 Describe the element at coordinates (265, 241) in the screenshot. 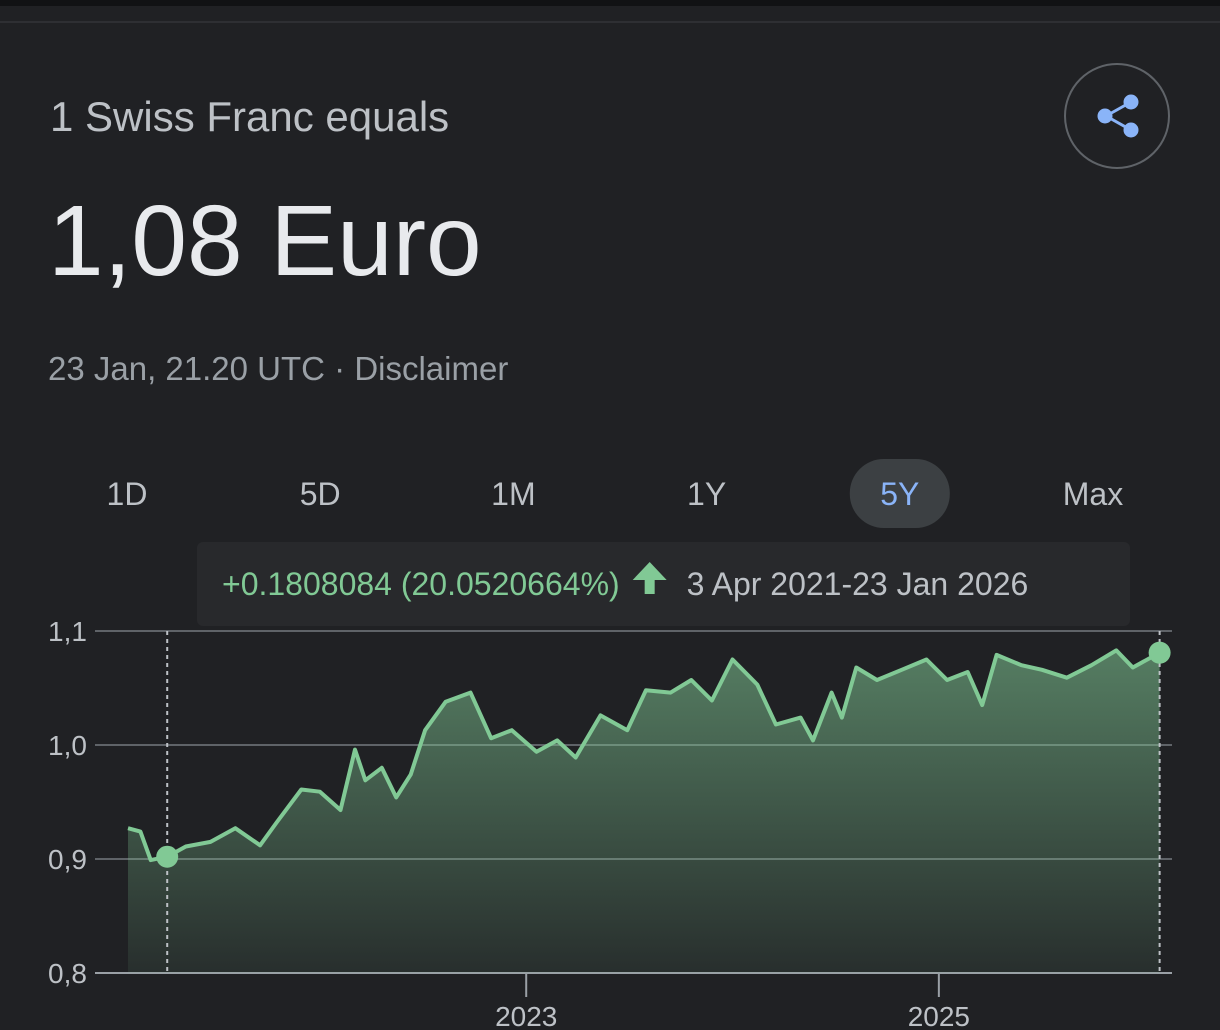

I see `rate: 1,08 Euro` at that location.